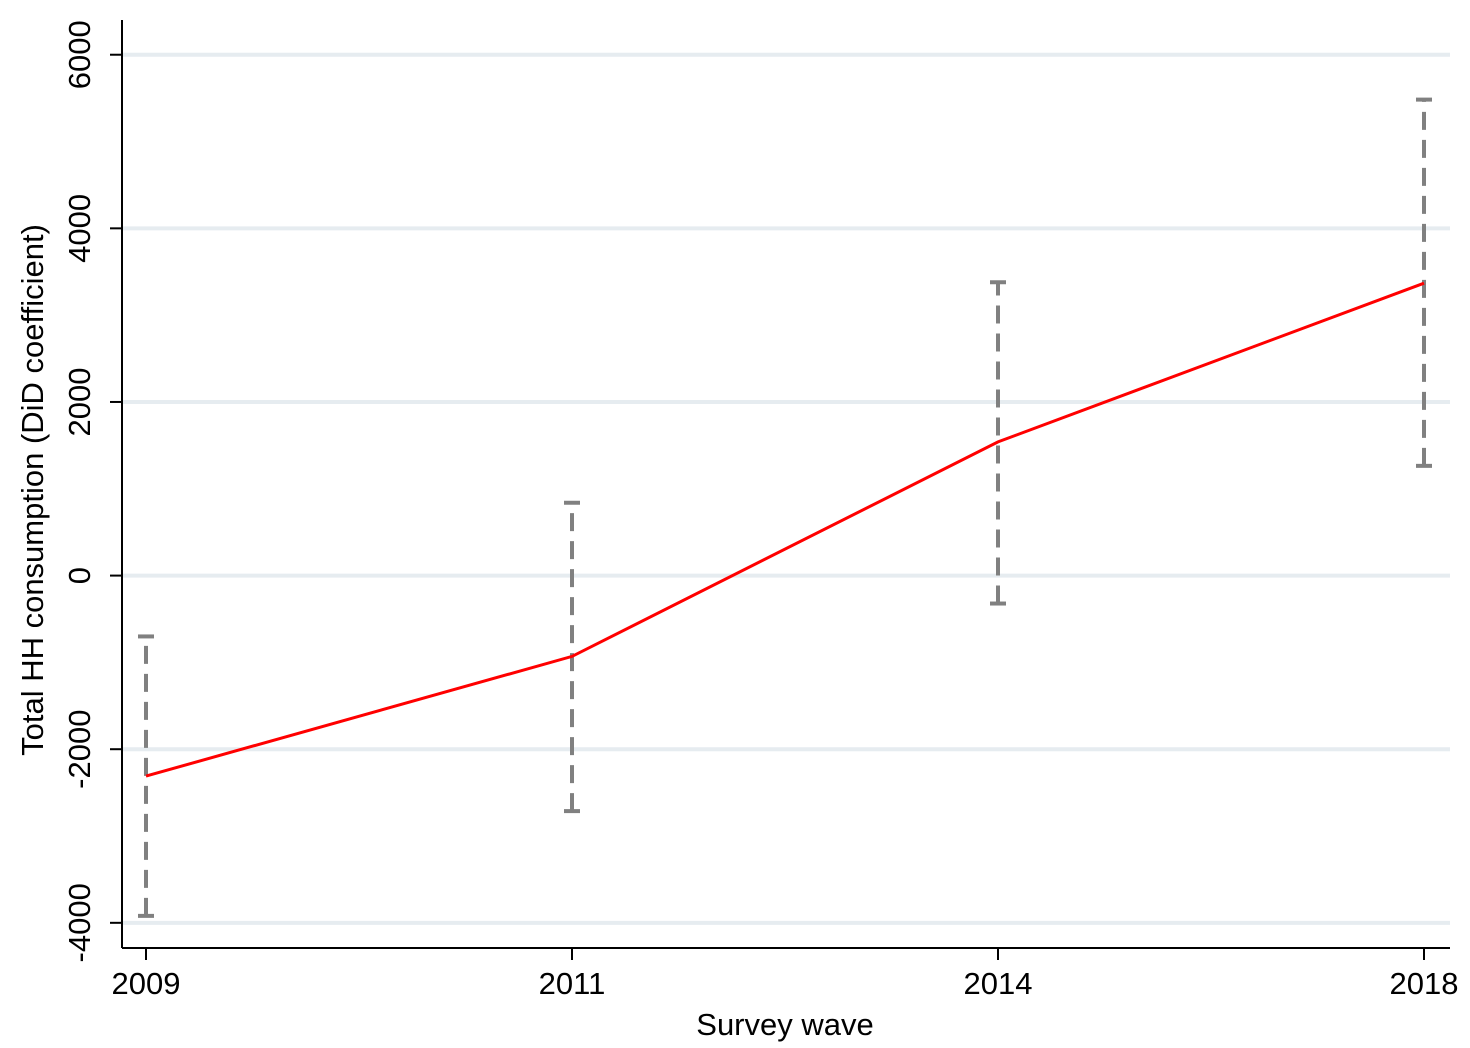  Describe the element at coordinates (79, 575) in the screenshot. I see `y-tick-label: 0` at that location.